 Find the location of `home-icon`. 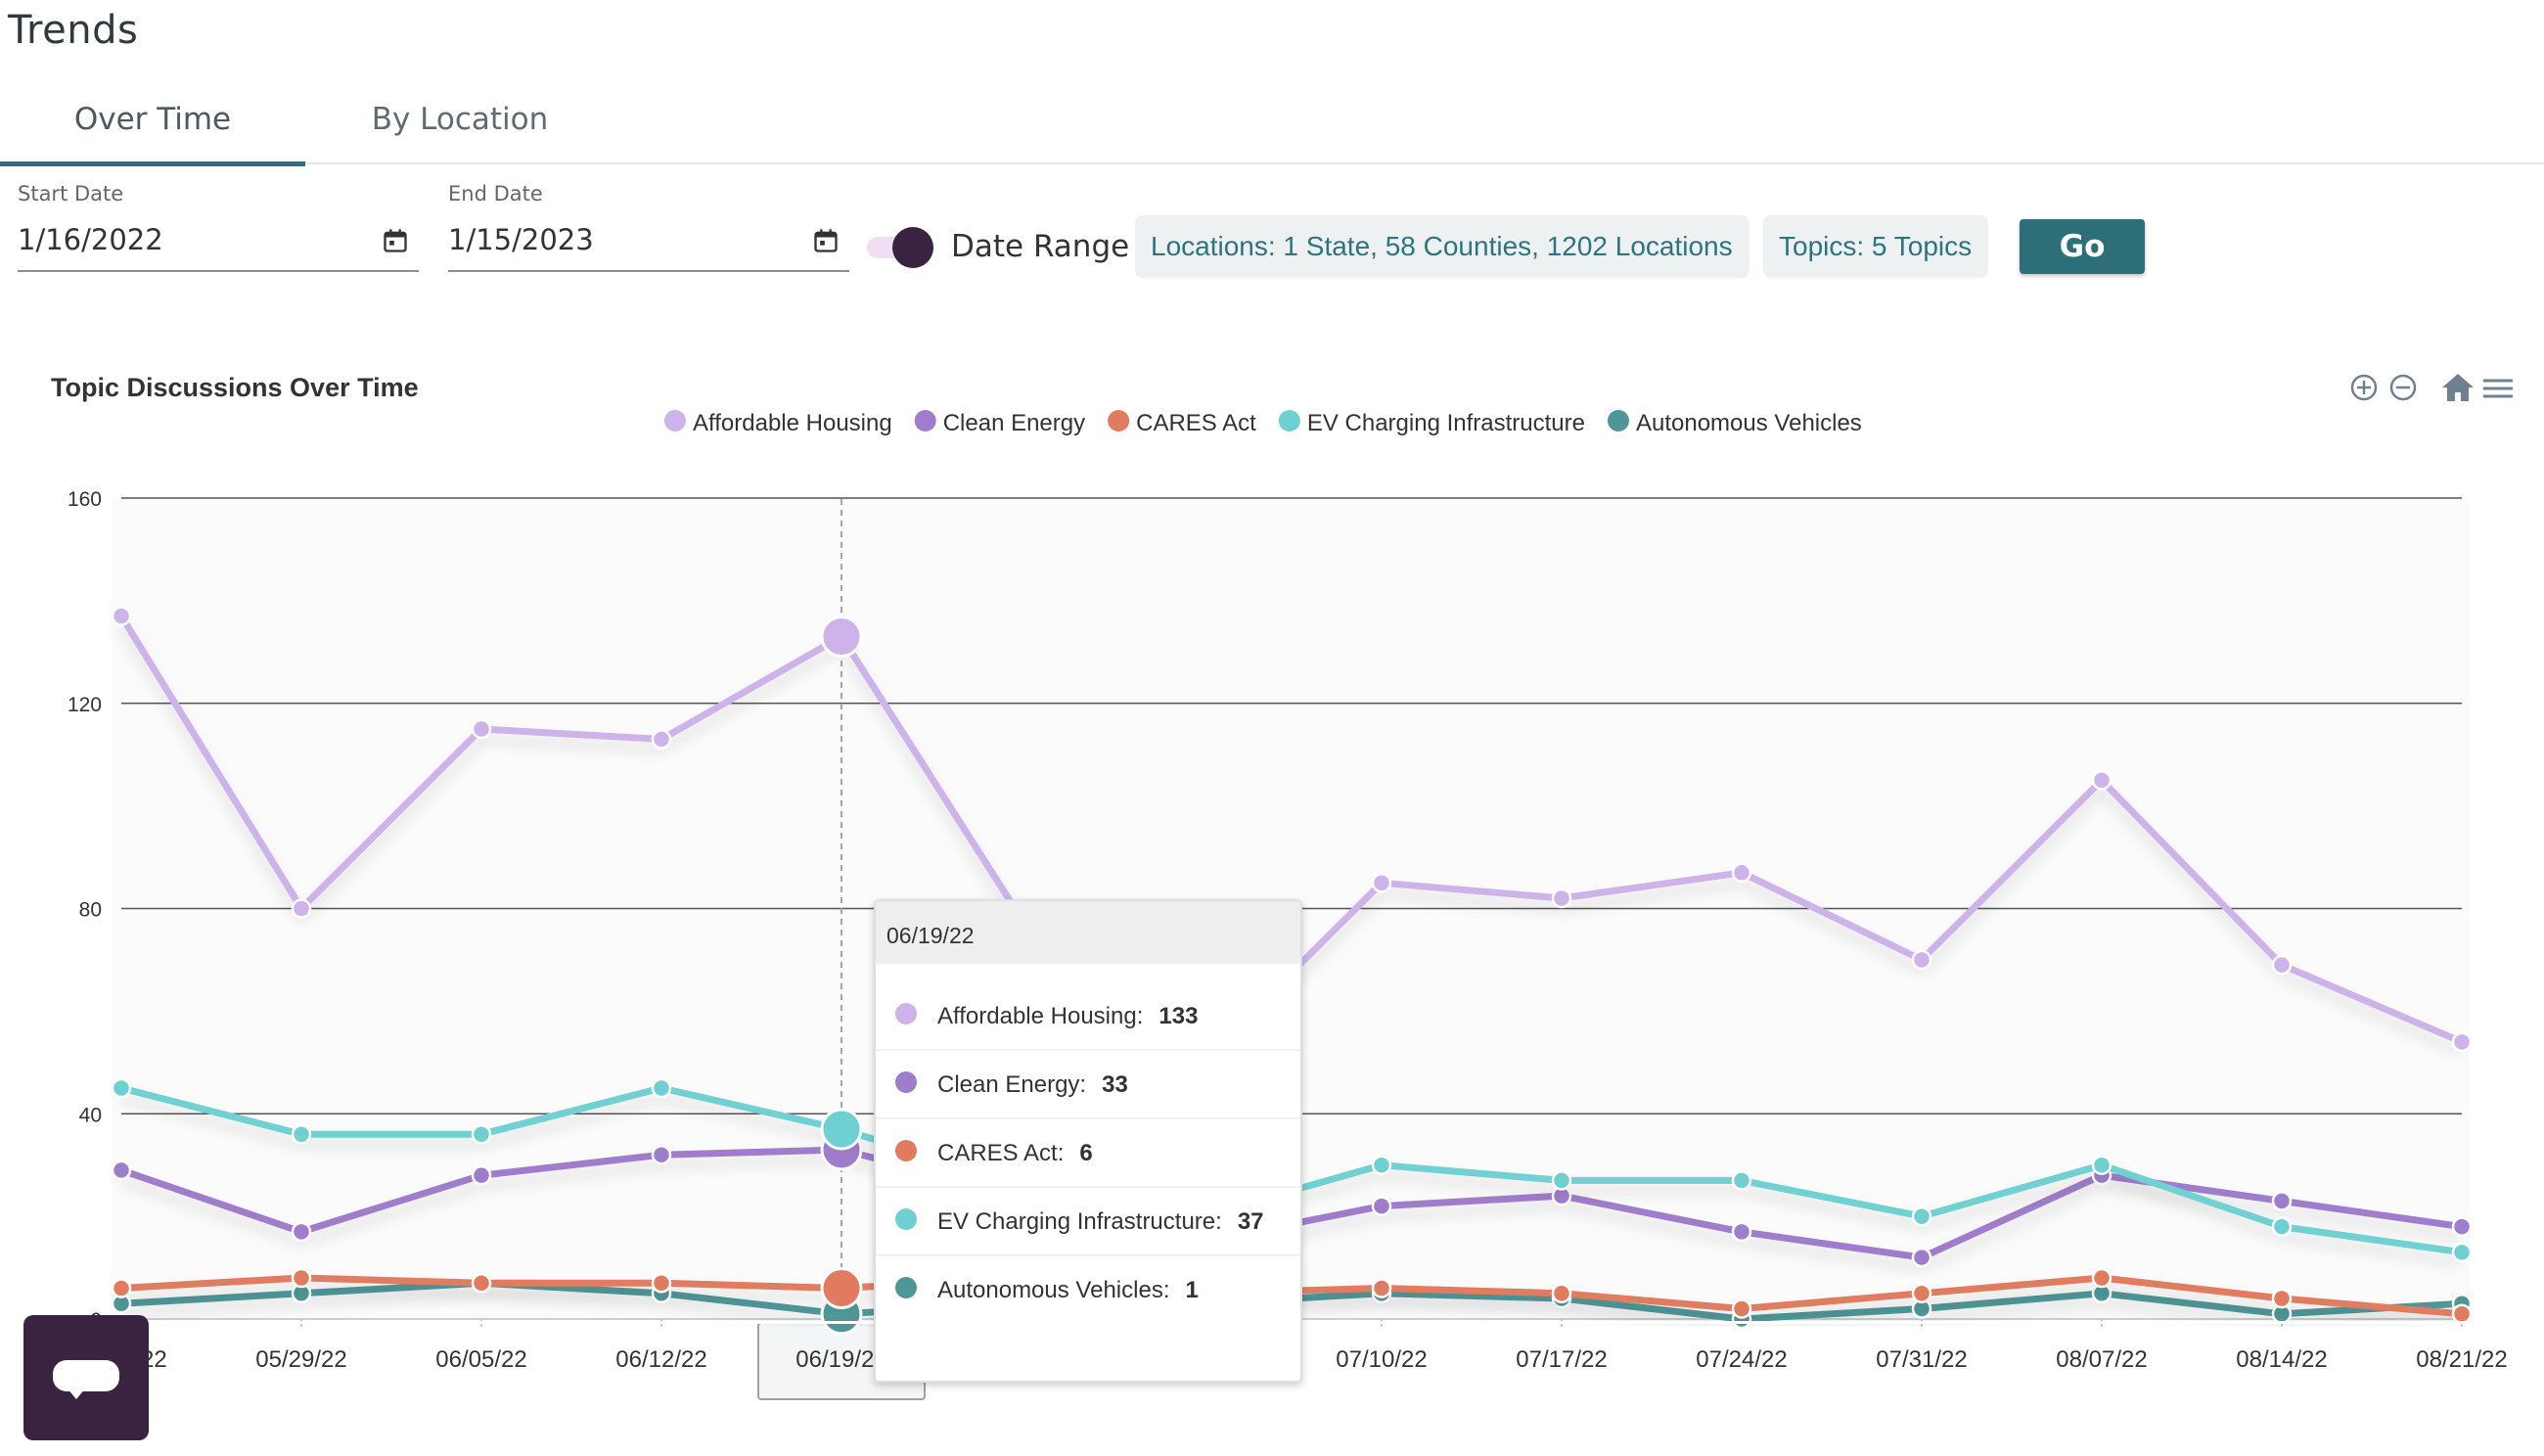

home-icon is located at coordinates (2458, 387).